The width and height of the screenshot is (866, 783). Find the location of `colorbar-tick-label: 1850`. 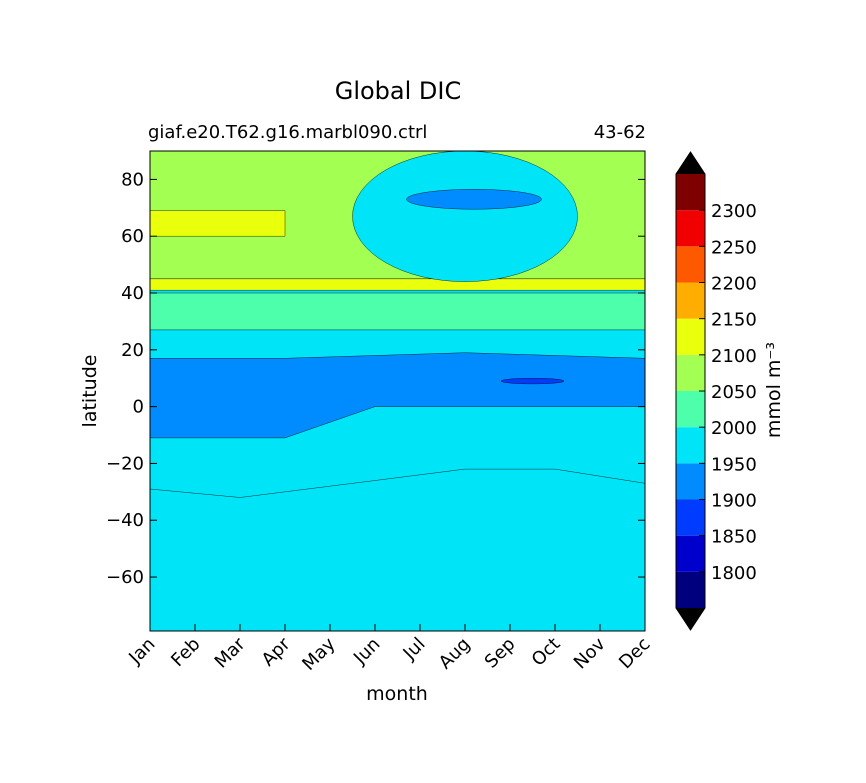

colorbar-tick-label: 1850 is located at coordinates (734, 537).